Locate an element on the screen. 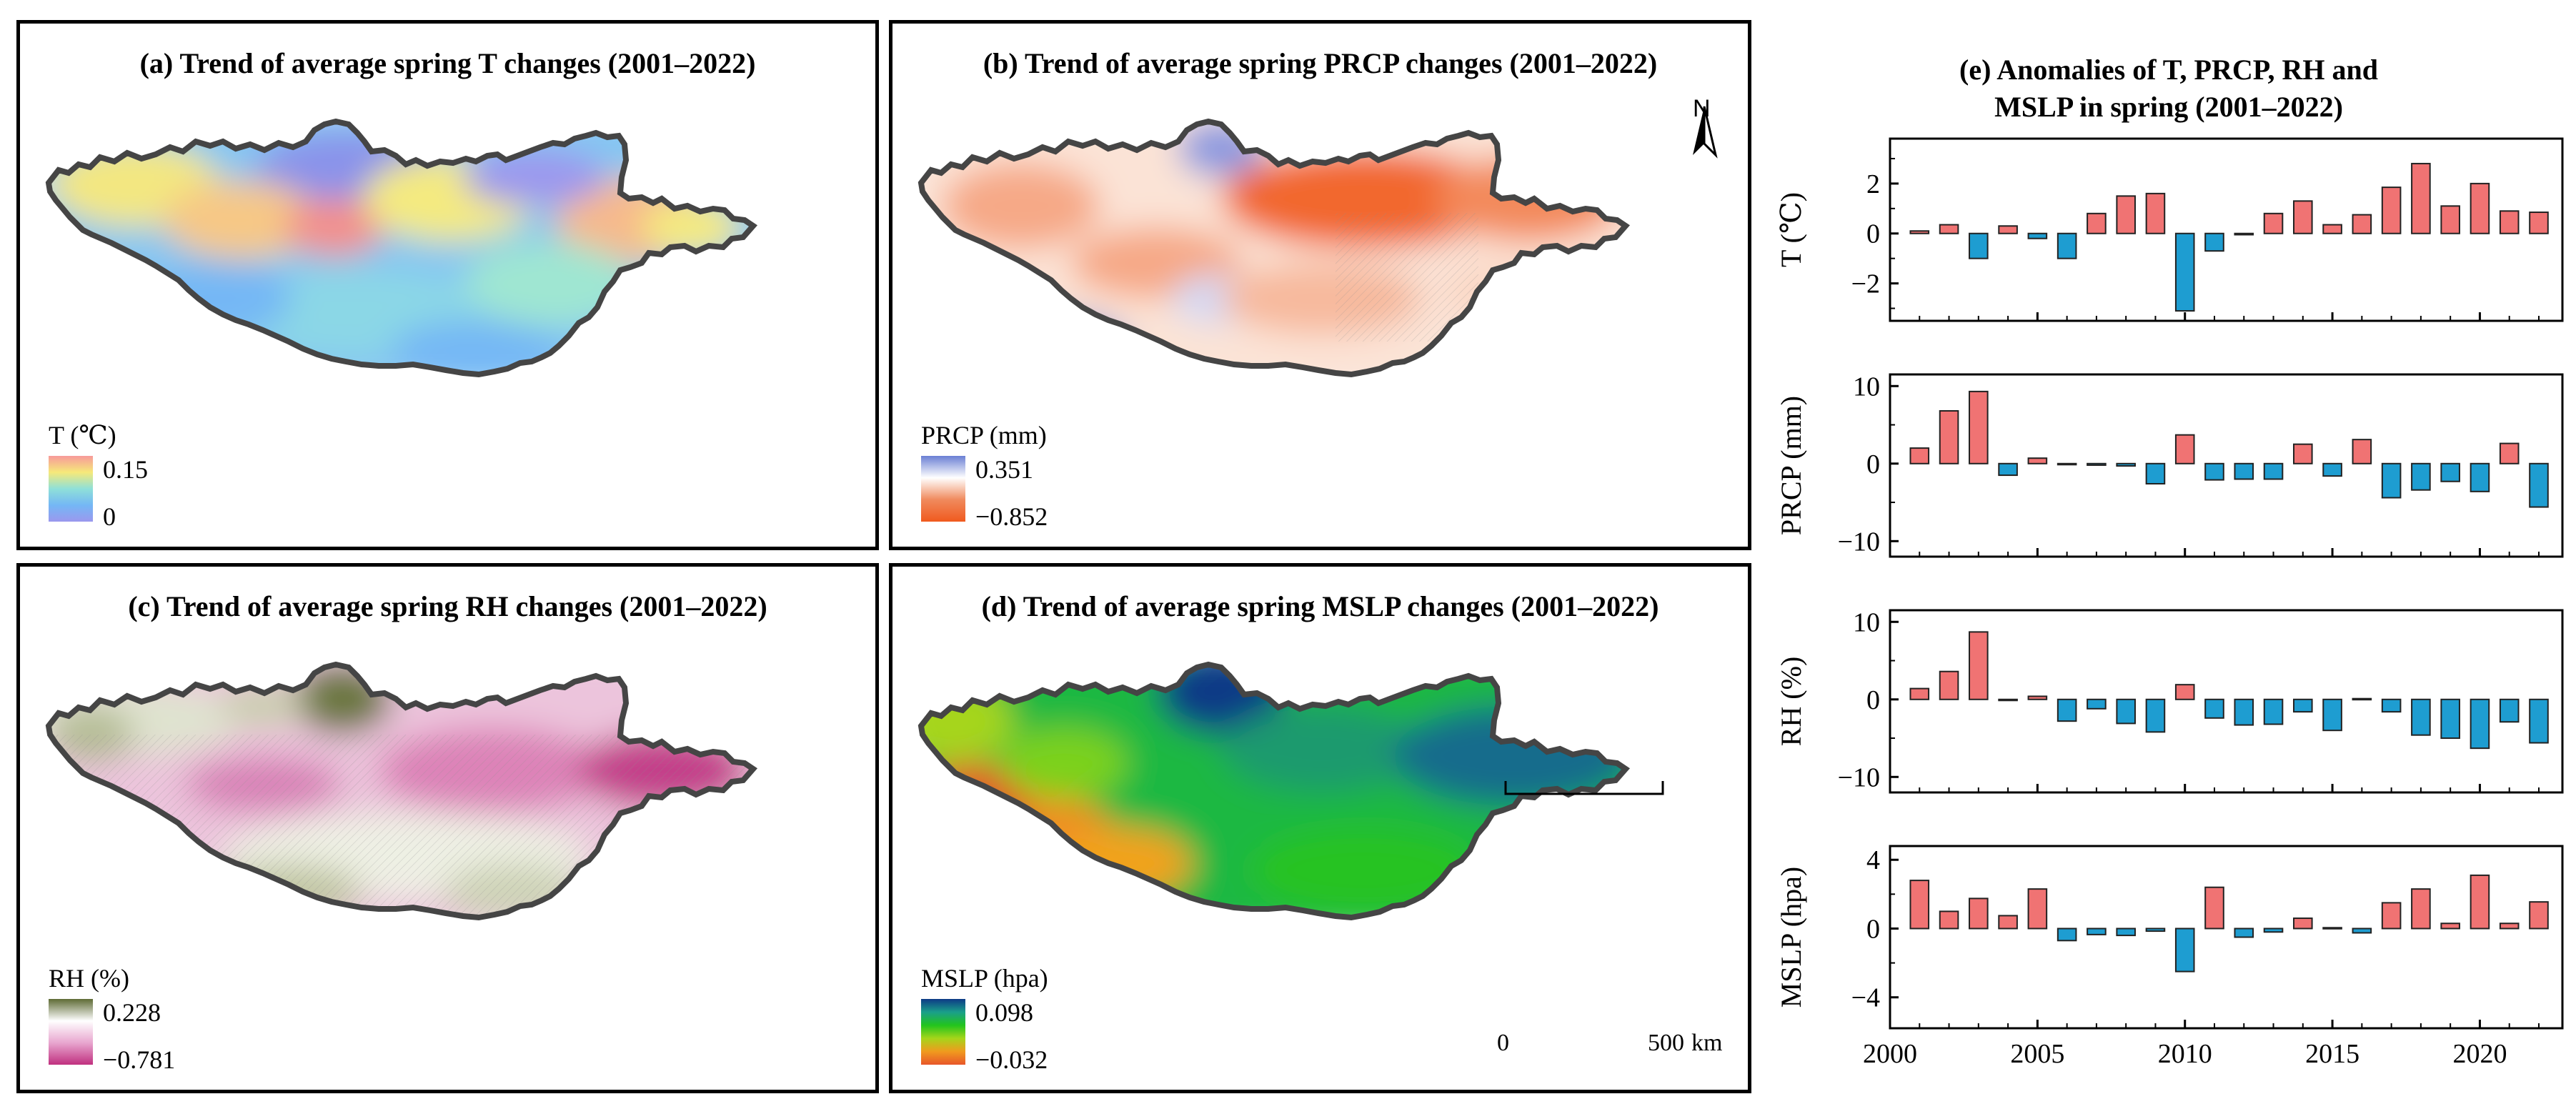 This screenshot has height=1114, width=2576. legend-a-max: 0.15 is located at coordinates (125, 469).